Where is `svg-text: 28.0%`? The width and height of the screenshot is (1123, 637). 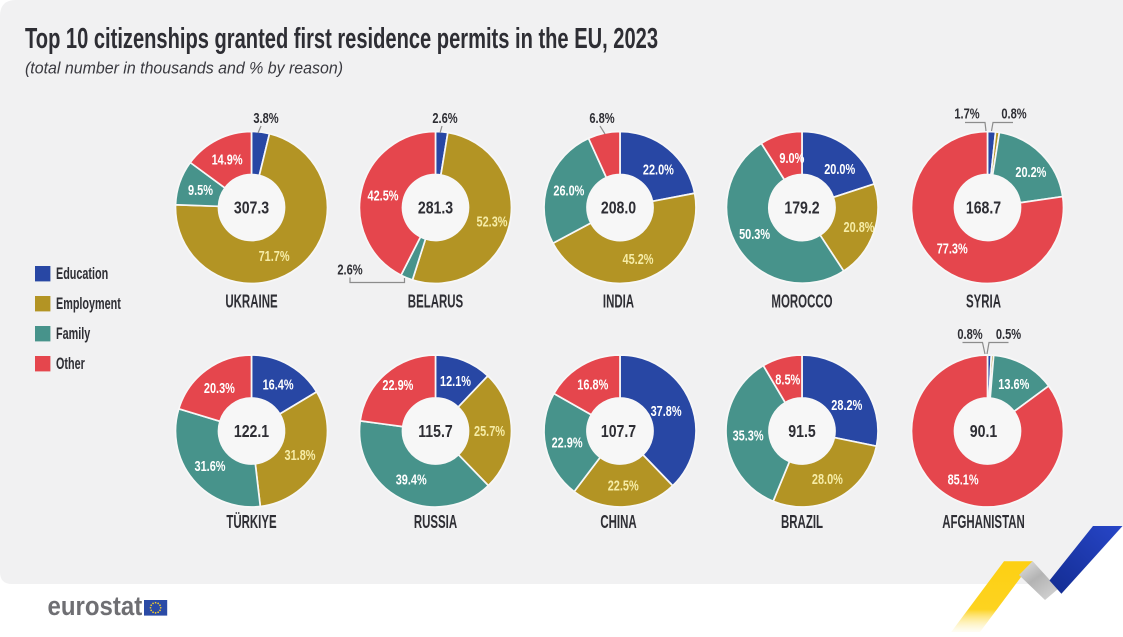
svg-text: 28.0% is located at coordinates (827, 479).